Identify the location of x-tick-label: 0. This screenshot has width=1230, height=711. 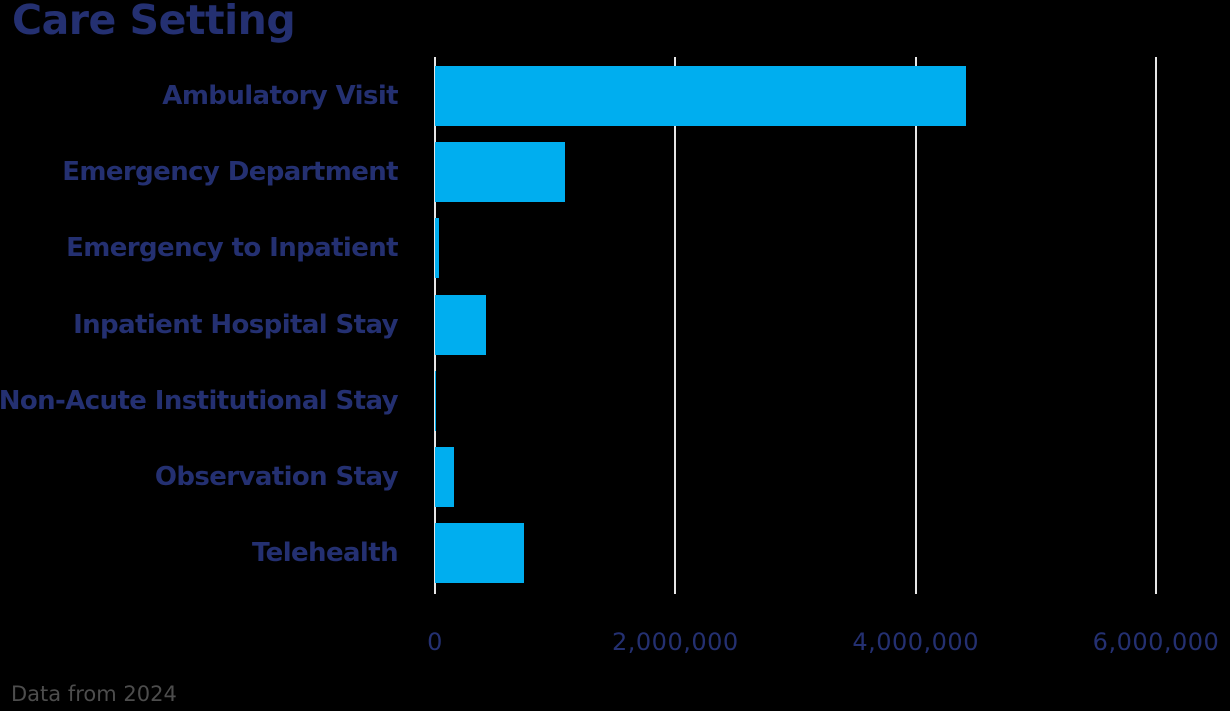
(435, 642).